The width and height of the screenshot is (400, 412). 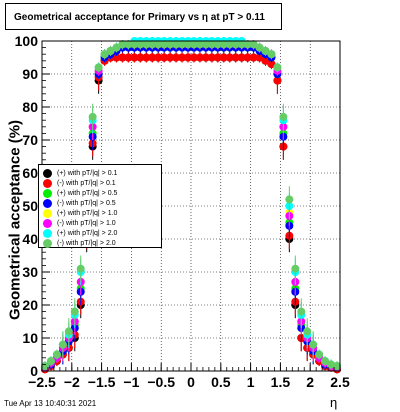 I want to click on x-tick-label: −2.5, so click(x=42, y=382).